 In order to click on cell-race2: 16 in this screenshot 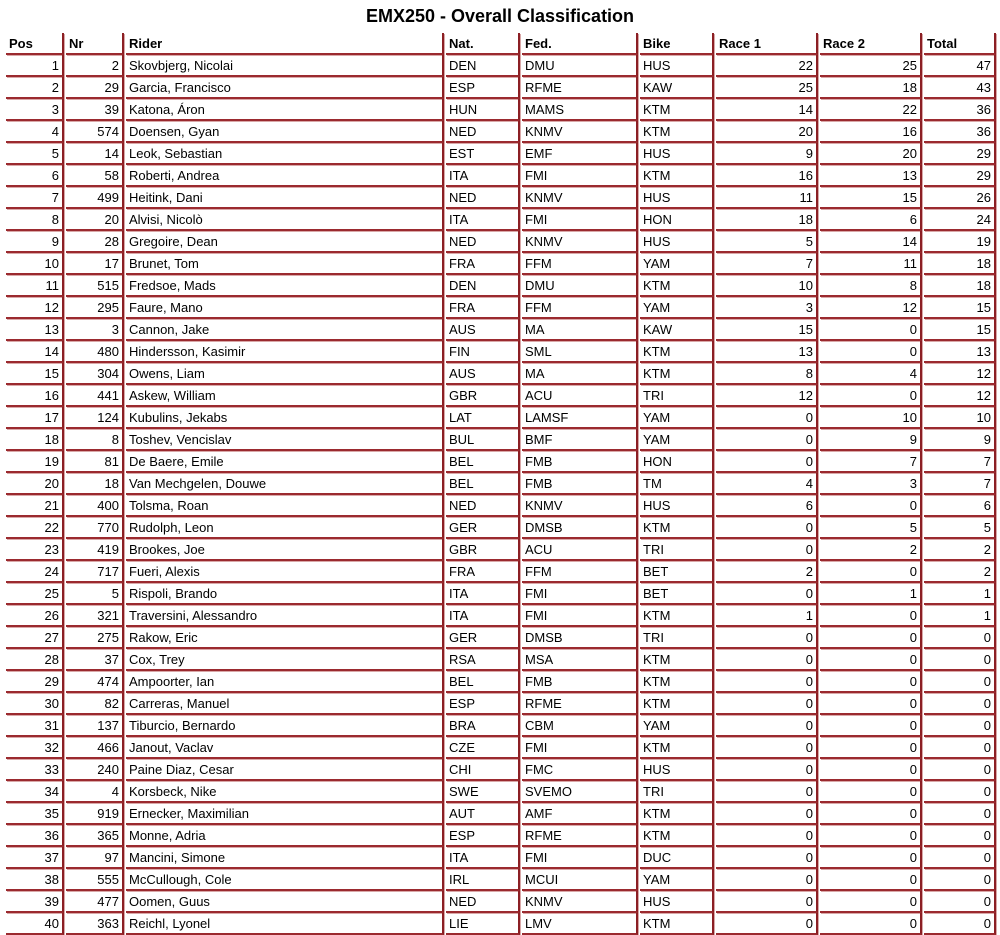, I will do `click(871, 132)`.